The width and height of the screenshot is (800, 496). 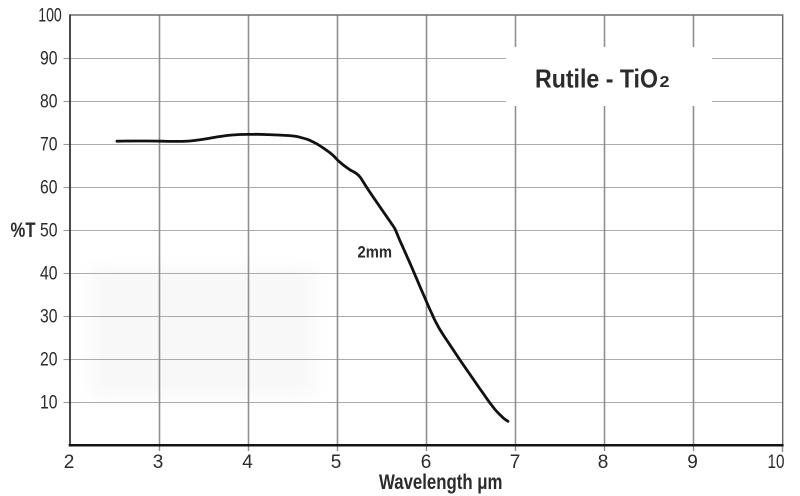 What do you see at coordinates (23, 230) in the screenshot?
I see `svg-text: %T` at bounding box center [23, 230].